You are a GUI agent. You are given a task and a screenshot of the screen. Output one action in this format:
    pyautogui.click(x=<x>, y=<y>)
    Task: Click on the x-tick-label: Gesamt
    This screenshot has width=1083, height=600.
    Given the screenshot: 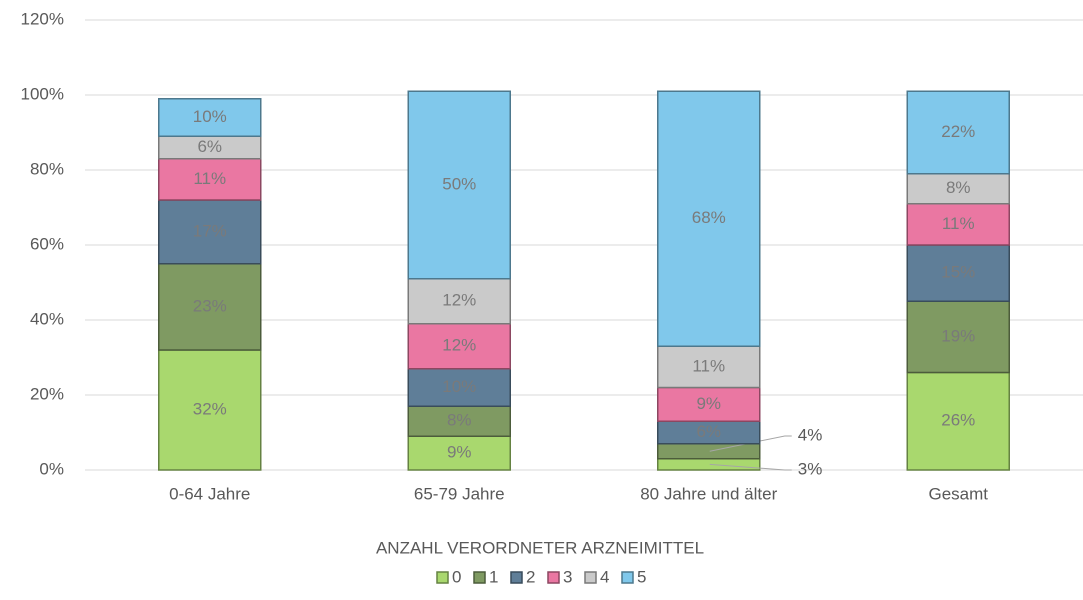 What is the action you would take?
    pyautogui.click(x=958, y=493)
    